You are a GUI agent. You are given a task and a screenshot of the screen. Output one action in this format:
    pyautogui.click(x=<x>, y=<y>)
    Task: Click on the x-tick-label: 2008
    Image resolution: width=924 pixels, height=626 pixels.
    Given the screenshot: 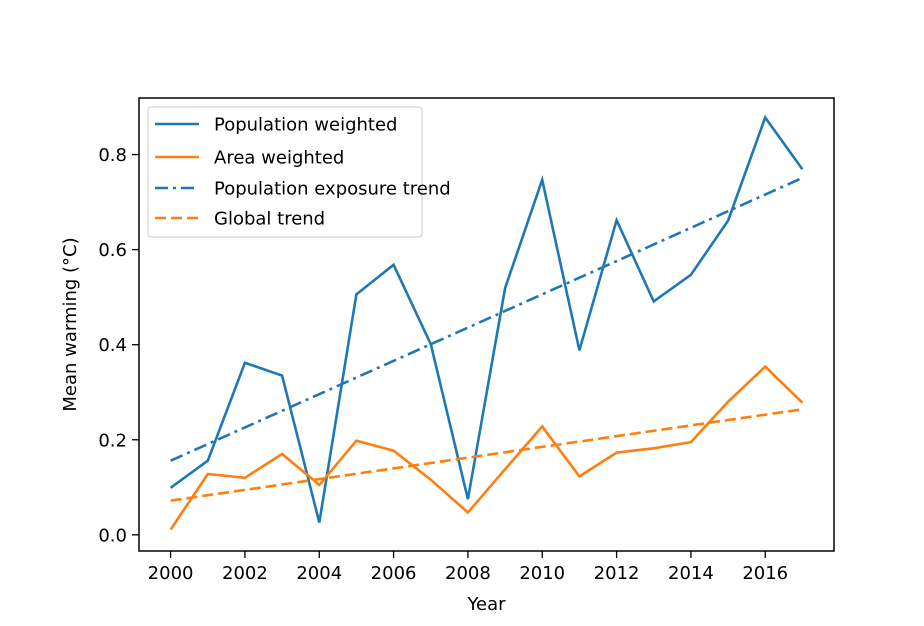 What is the action you would take?
    pyautogui.click(x=468, y=573)
    